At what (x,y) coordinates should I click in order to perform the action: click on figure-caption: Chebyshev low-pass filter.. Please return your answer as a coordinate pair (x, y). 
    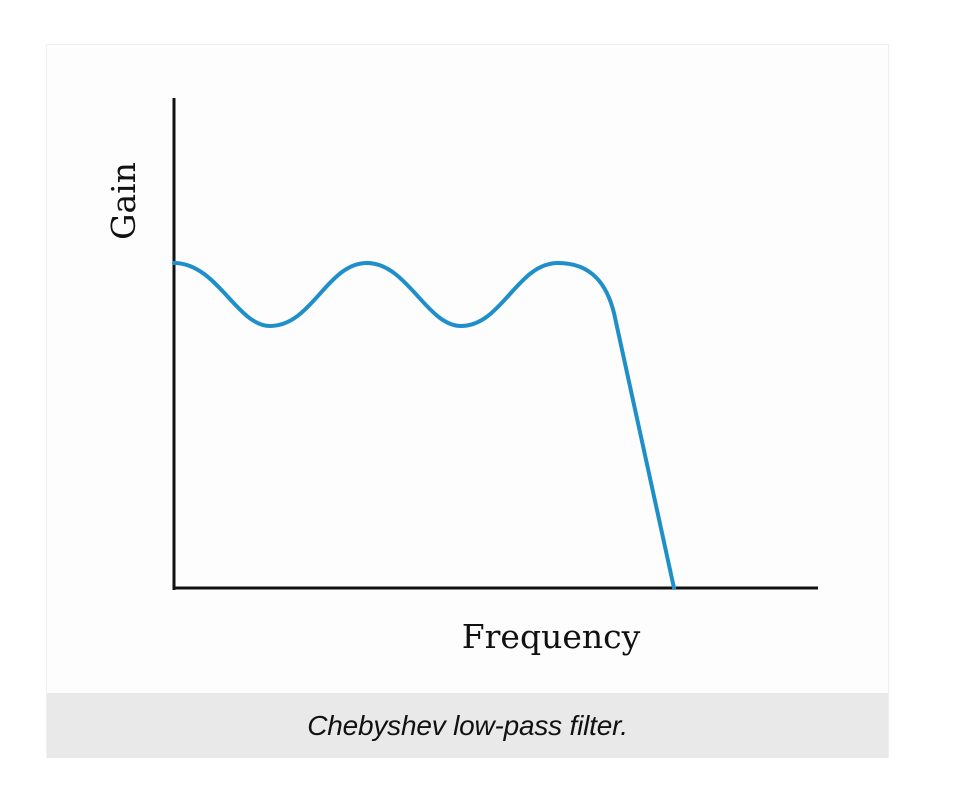
    Looking at the image, I should click on (467, 725).